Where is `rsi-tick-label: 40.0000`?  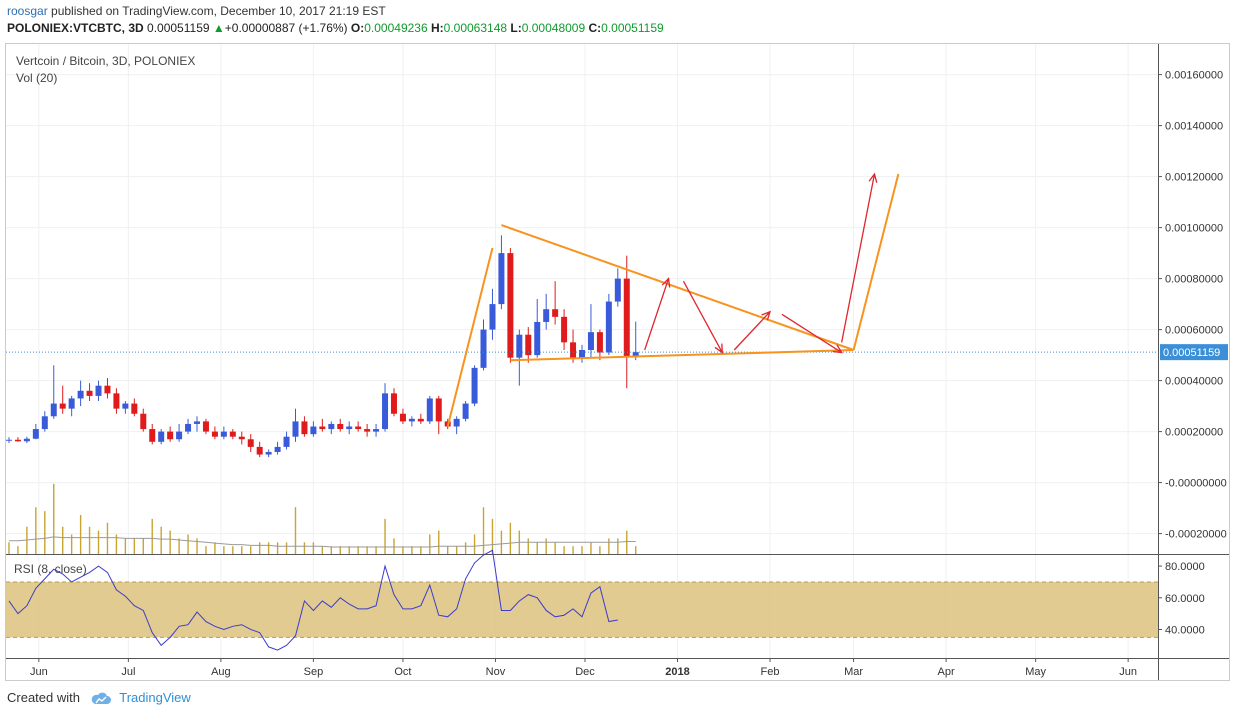
rsi-tick-label: 40.0000 is located at coordinates (1185, 630).